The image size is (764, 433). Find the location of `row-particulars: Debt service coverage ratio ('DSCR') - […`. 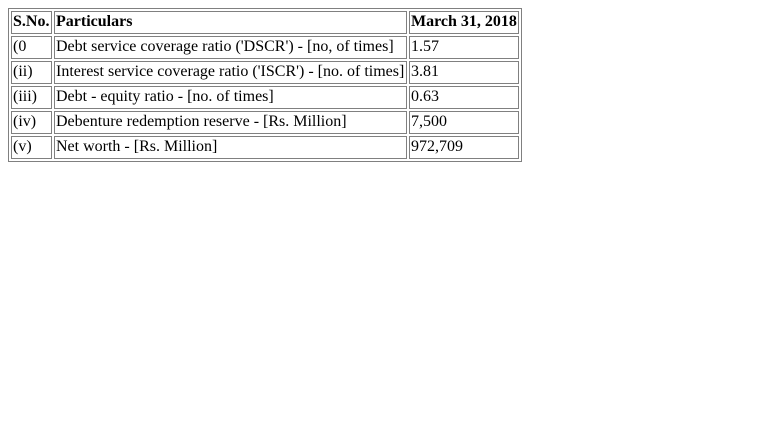

row-particulars: Debt service coverage ratio ('DSCR') - [… is located at coordinates (230, 47).